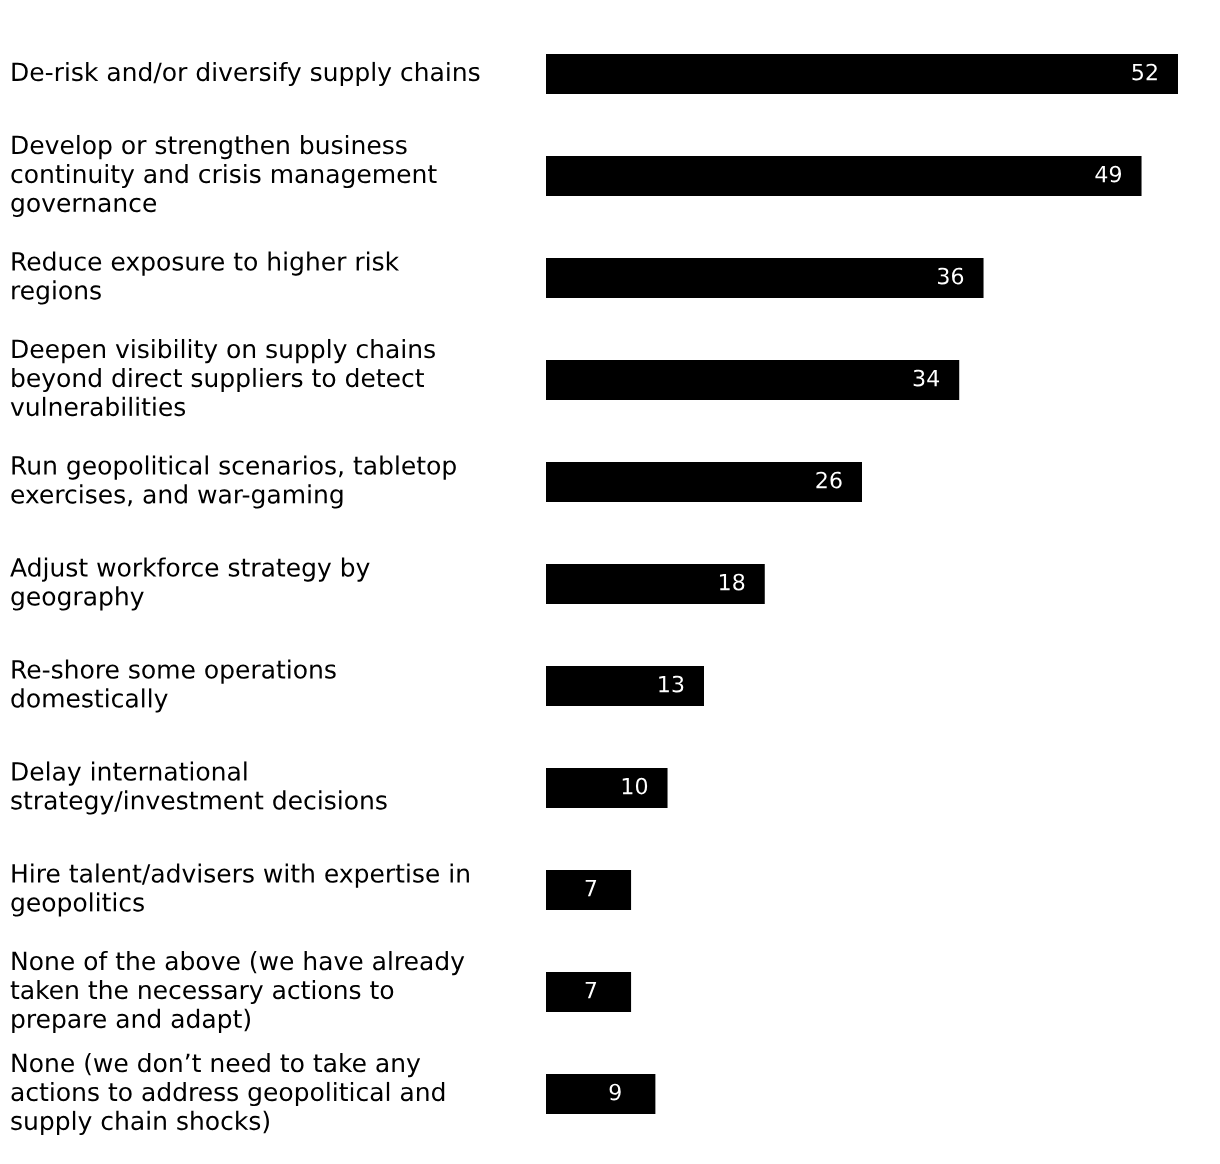 This screenshot has height=1164, width=1220. What do you see at coordinates (233, 482) in the screenshot?
I see `y-tick-label: Run geopolitical scenarios, tabletop exercises, and war-gaming` at bounding box center [233, 482].